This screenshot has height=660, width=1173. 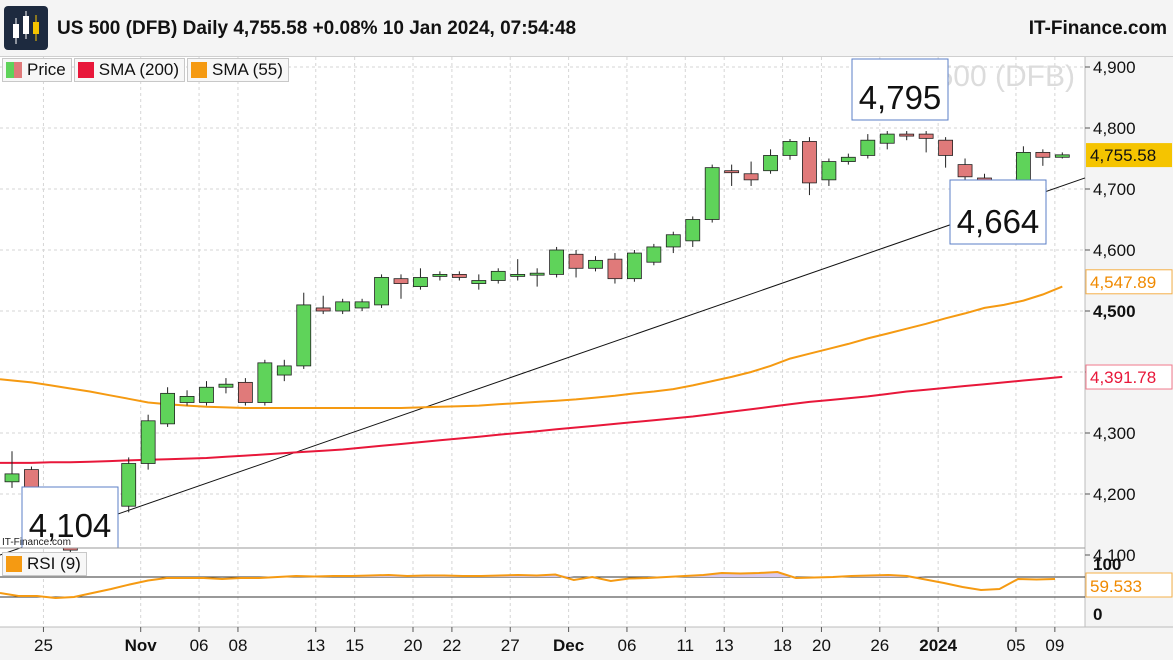 I want to click on low-label: 4,664, so click(x=998, y=221).